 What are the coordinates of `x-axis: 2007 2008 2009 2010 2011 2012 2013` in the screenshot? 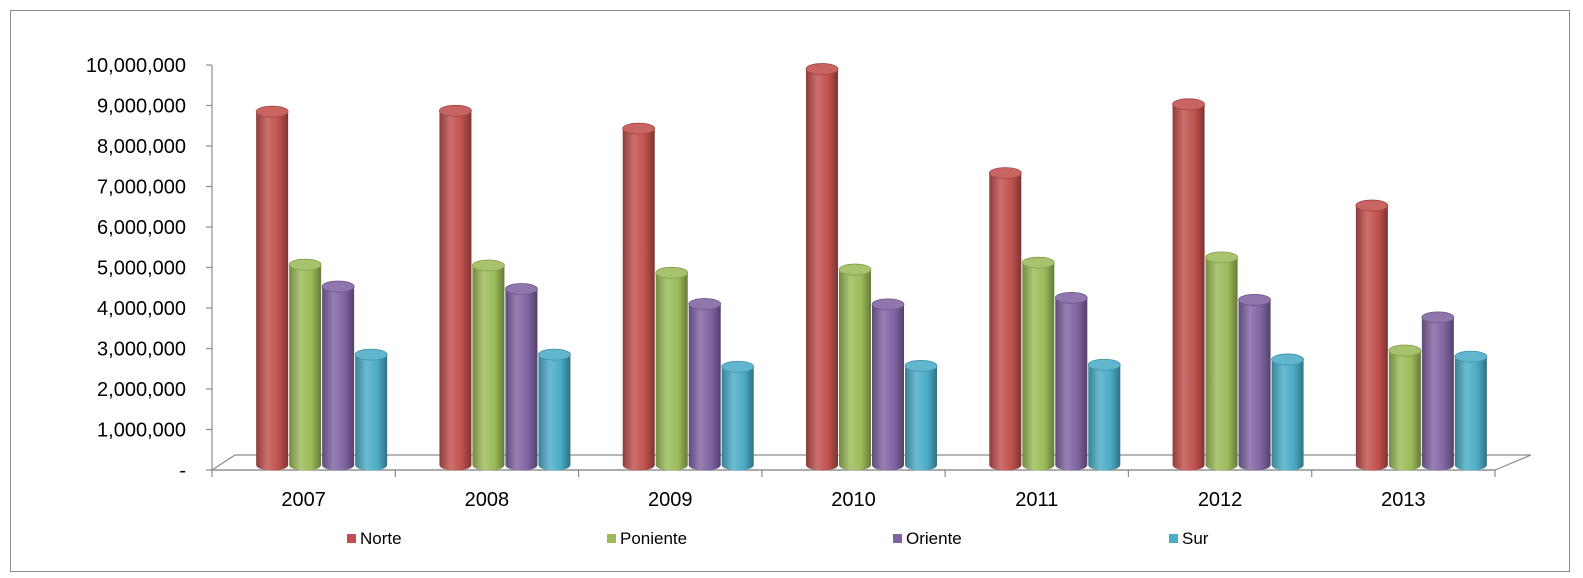 It's located at (853, 490).